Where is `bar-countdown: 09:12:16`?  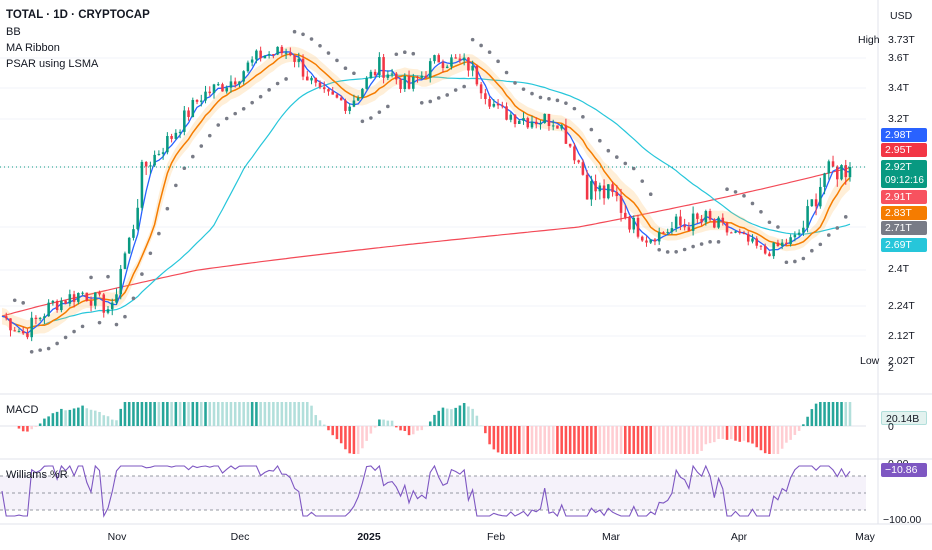
bar-countdown: 09:12:16 is located at coordinates (904, 180).